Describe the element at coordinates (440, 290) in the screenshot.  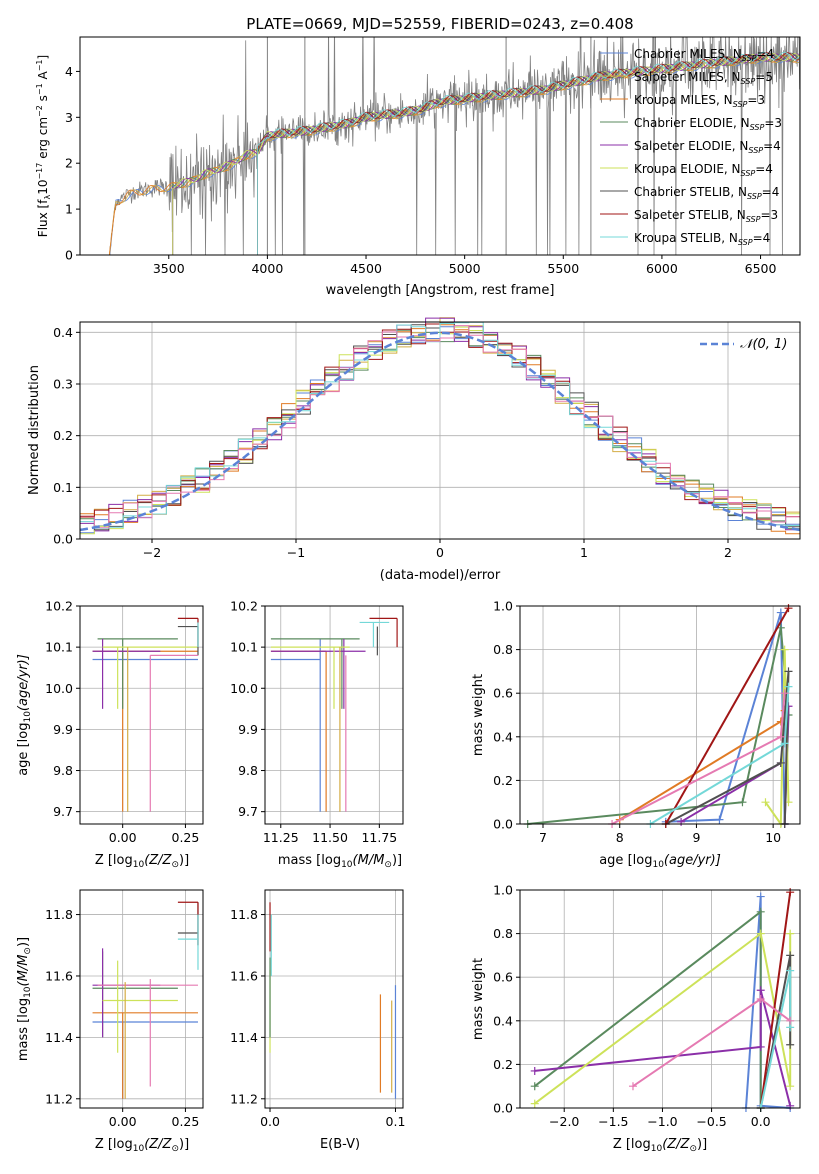
I see `spectrum-xlabel: wavelength [Angstrom, rest frame]` at that location.